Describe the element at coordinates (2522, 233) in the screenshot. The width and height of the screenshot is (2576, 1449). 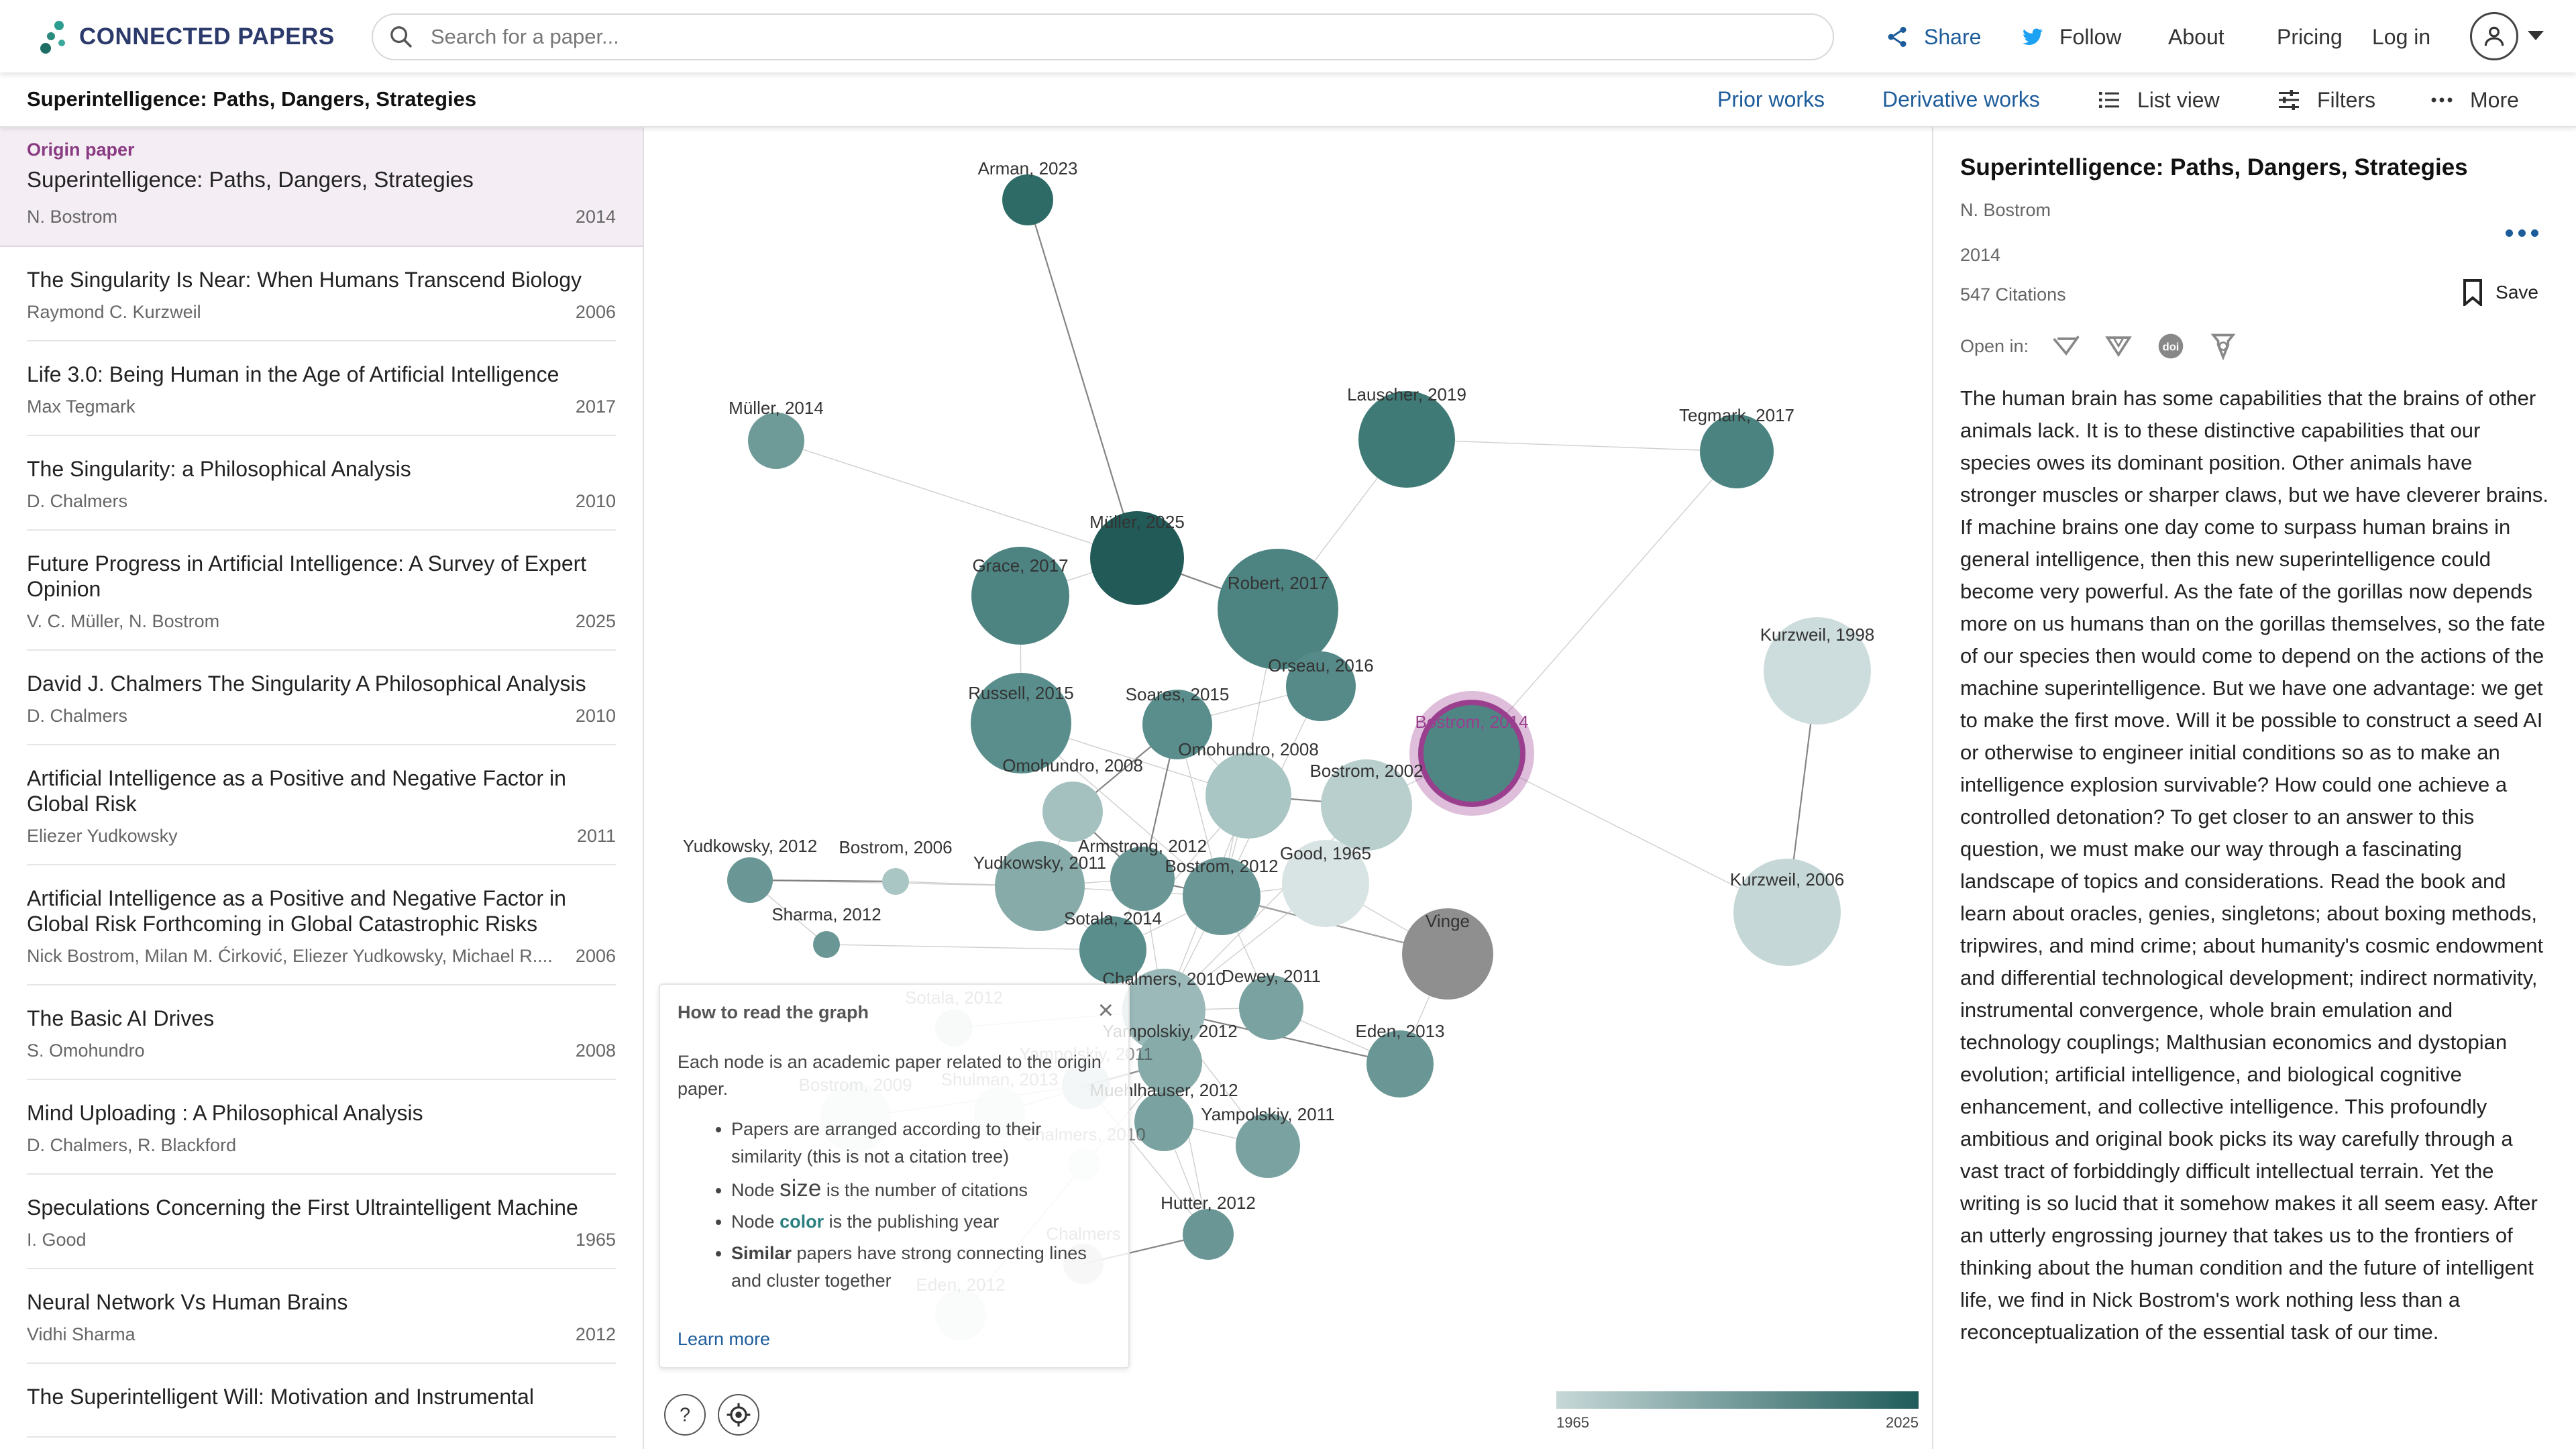
I see `details-more-button` at that location.